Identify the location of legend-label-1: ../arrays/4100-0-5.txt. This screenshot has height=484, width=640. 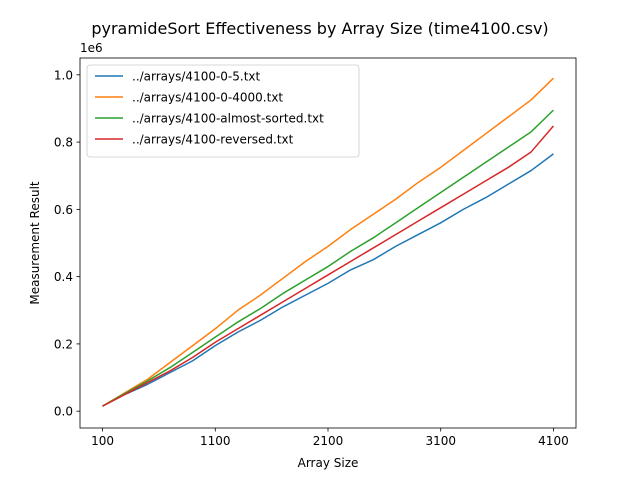
(196, 77).